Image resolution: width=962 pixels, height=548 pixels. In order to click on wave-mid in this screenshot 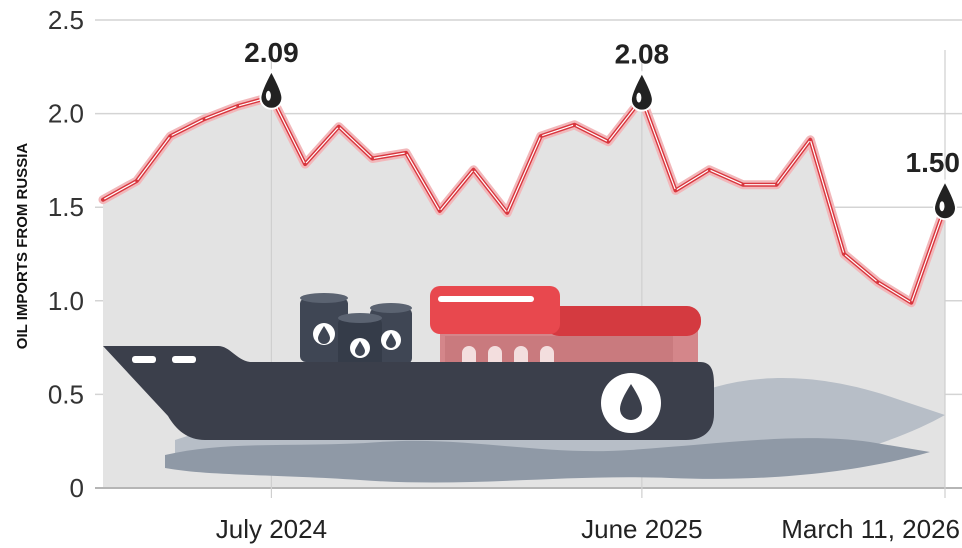, I will do `click(547, 460)`.